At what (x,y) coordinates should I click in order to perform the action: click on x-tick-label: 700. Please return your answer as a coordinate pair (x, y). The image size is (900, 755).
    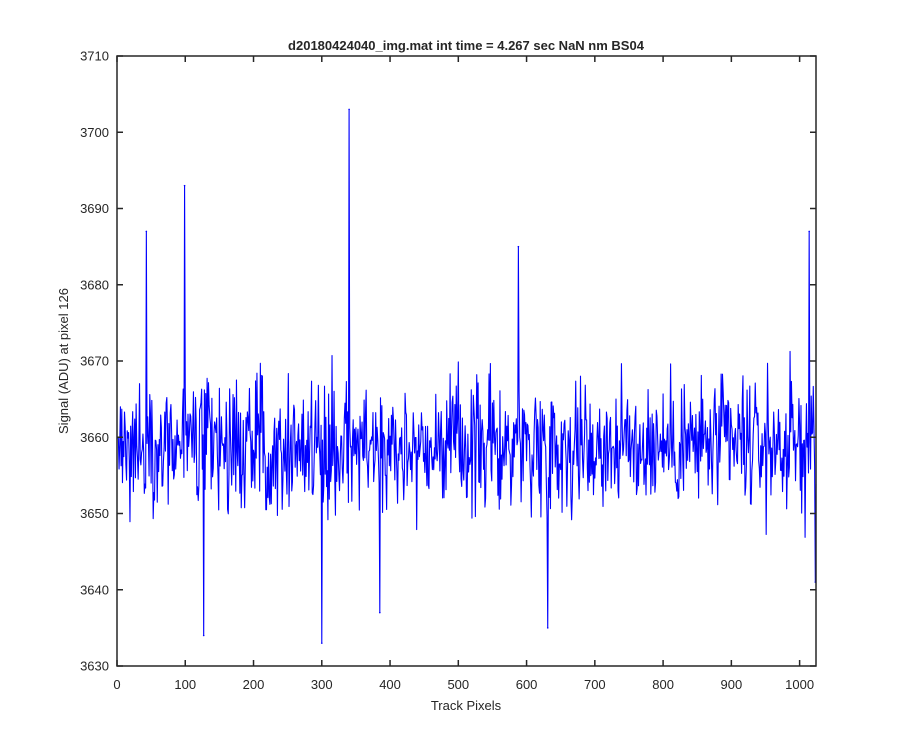
    Looking at the image, I should click on (595, 684).